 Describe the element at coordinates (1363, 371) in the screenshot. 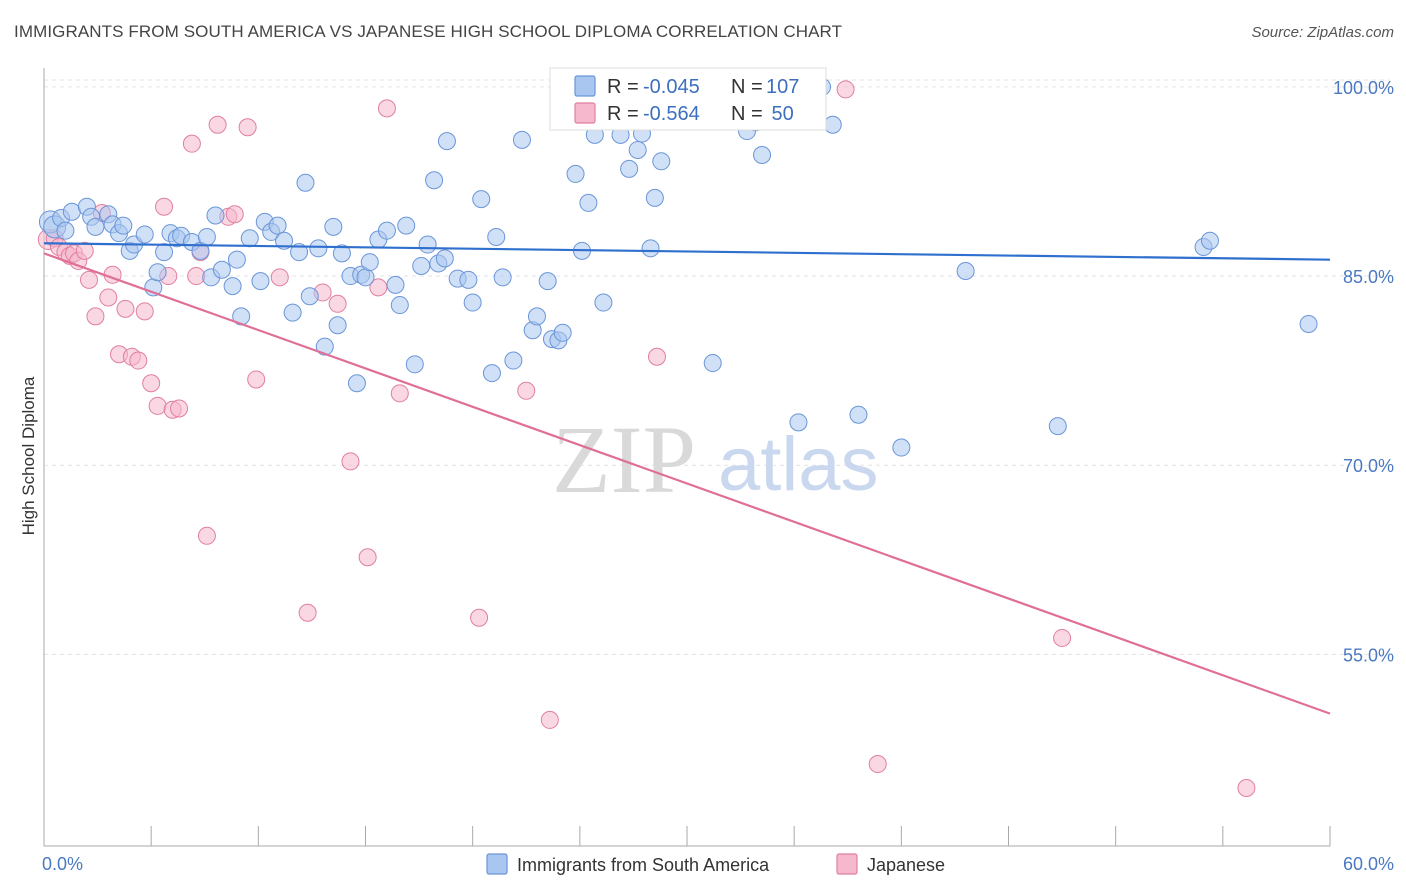

I see `y-tick-labels: 55.0% 70.0% 85.0% 100.0%` at that location.